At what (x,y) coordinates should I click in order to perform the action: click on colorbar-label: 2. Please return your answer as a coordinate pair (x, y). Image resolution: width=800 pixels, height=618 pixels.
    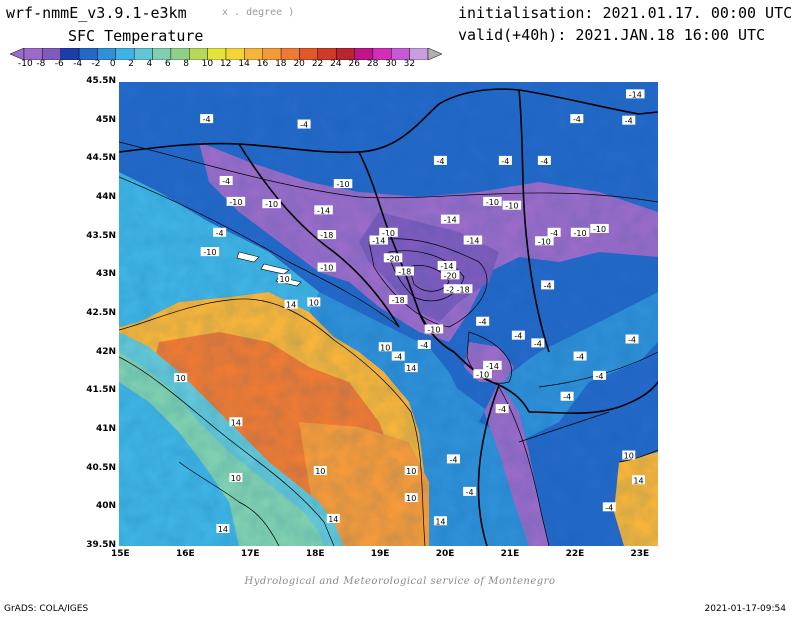
    Looking at the image, I should click on (131, 64).